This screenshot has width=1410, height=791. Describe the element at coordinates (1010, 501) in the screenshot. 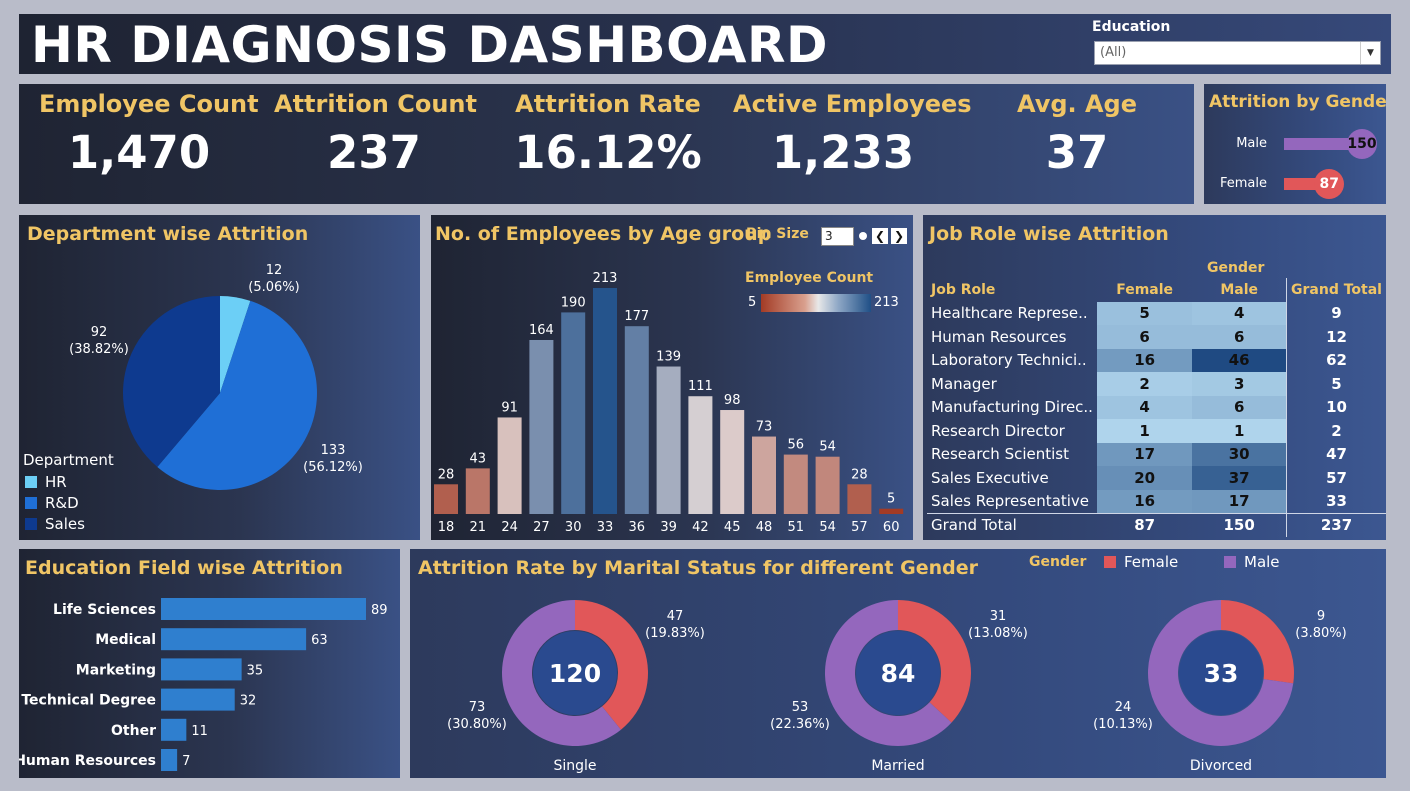

I see `job-role-name: Sales Representative` at that location.